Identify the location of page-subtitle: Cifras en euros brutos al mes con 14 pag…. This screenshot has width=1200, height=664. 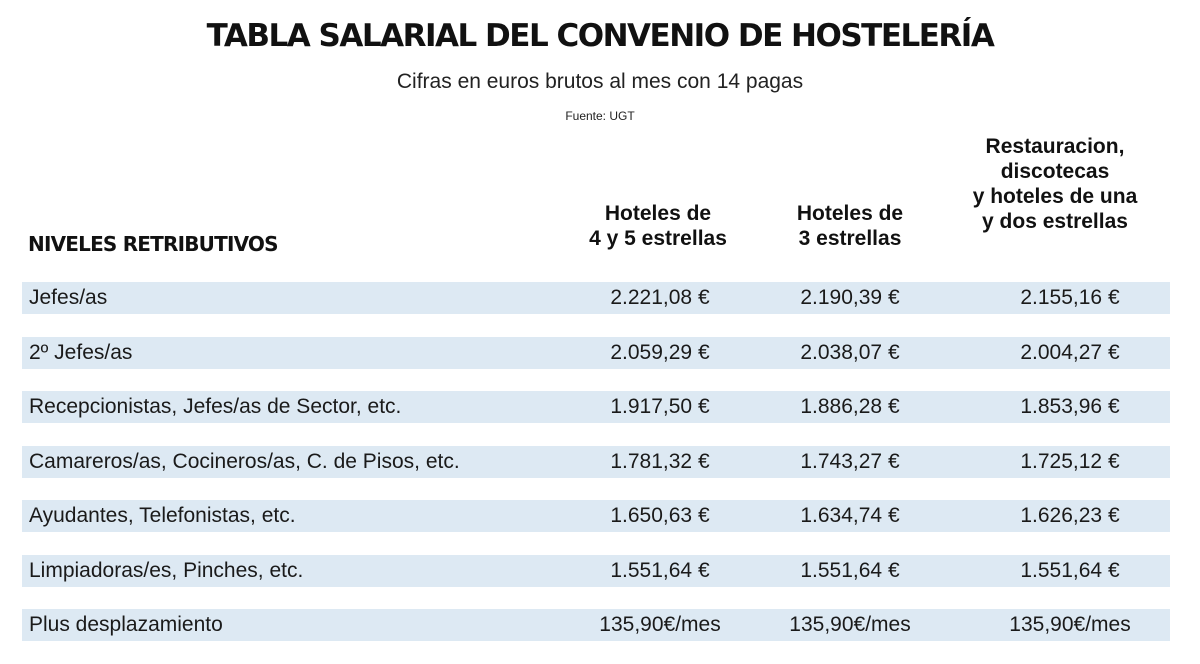
(600, 81).